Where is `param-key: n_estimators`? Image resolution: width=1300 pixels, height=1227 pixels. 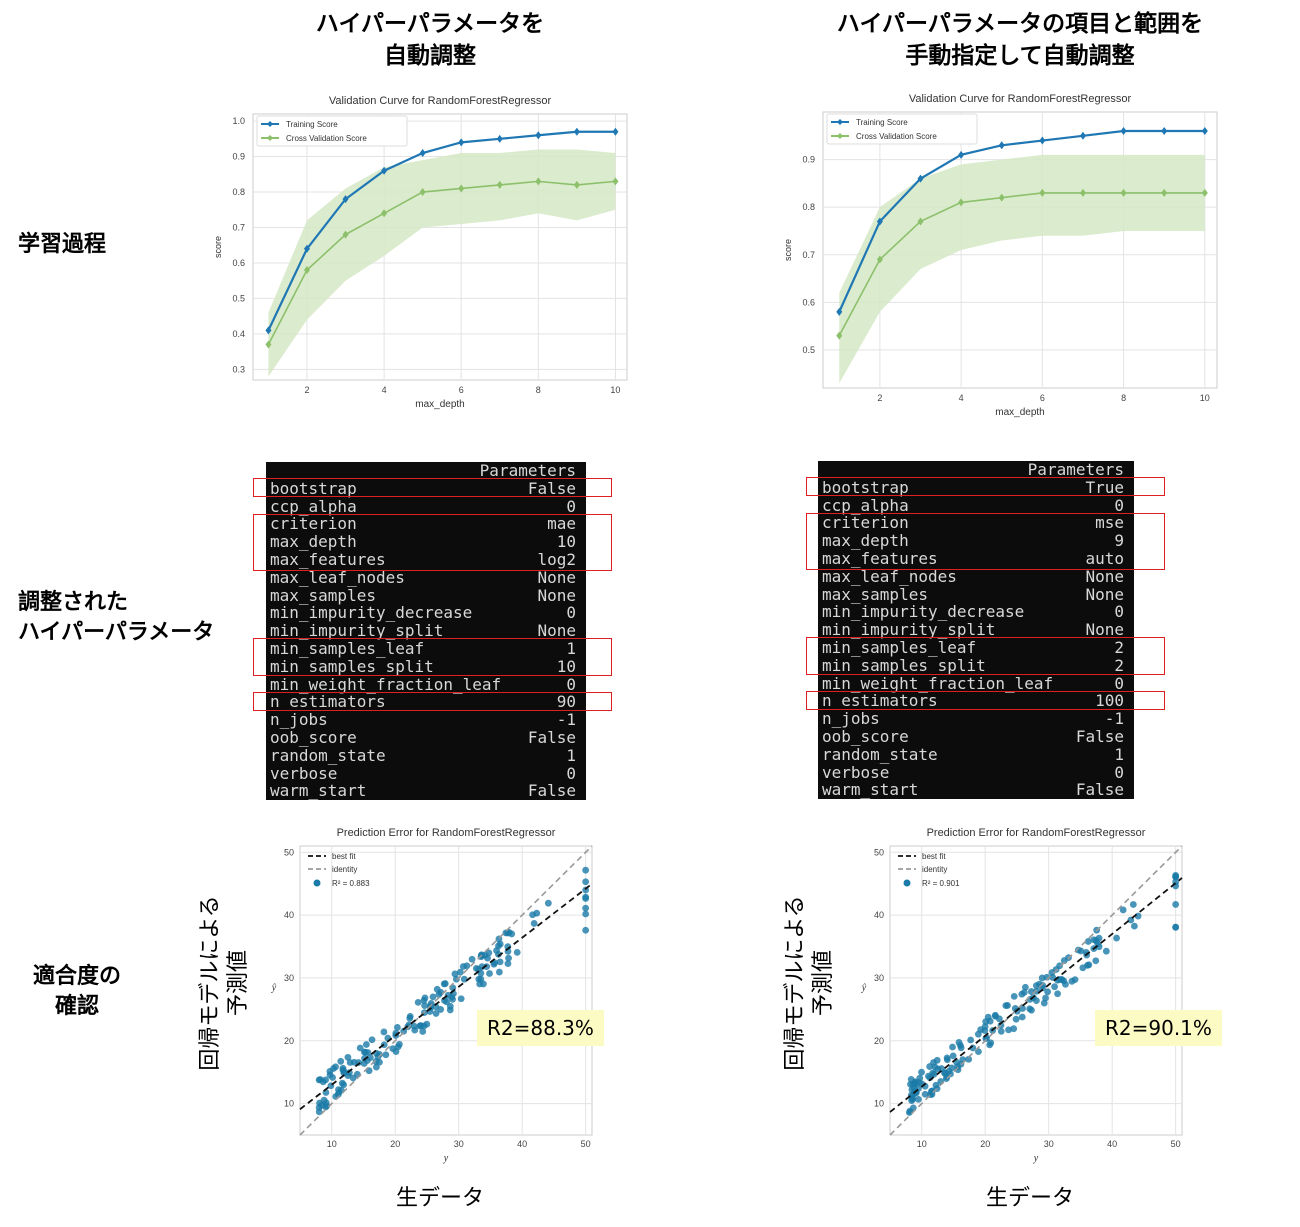 param-key: n_estimators is located at coordinates (328, 702).